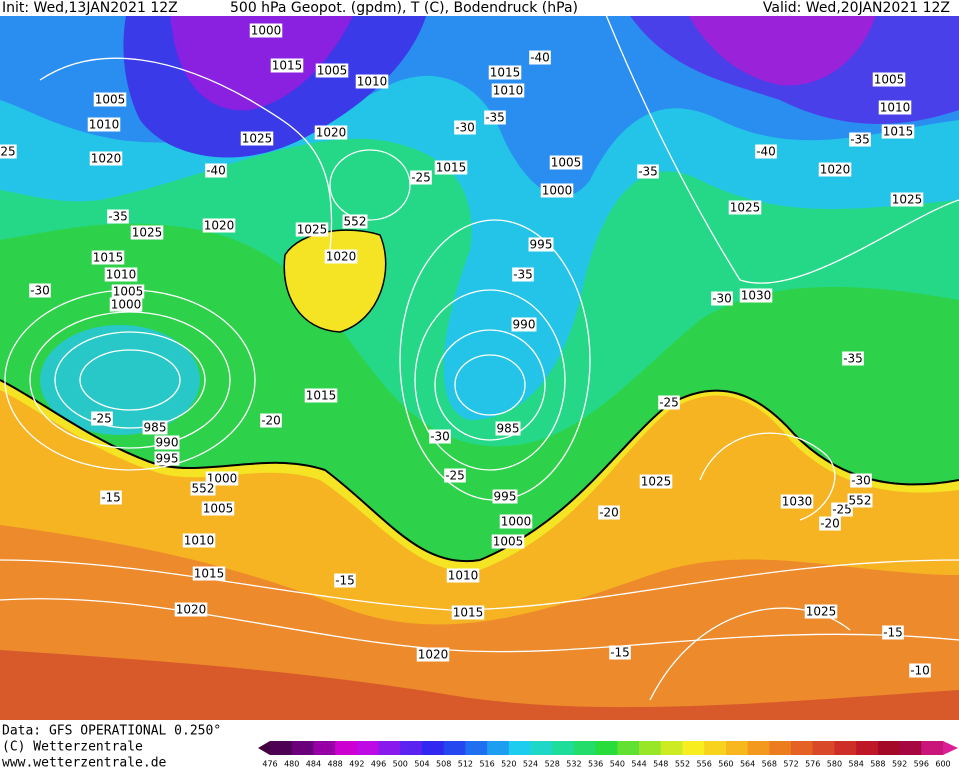  I want to click on map-label: -10, so click(920, 671).